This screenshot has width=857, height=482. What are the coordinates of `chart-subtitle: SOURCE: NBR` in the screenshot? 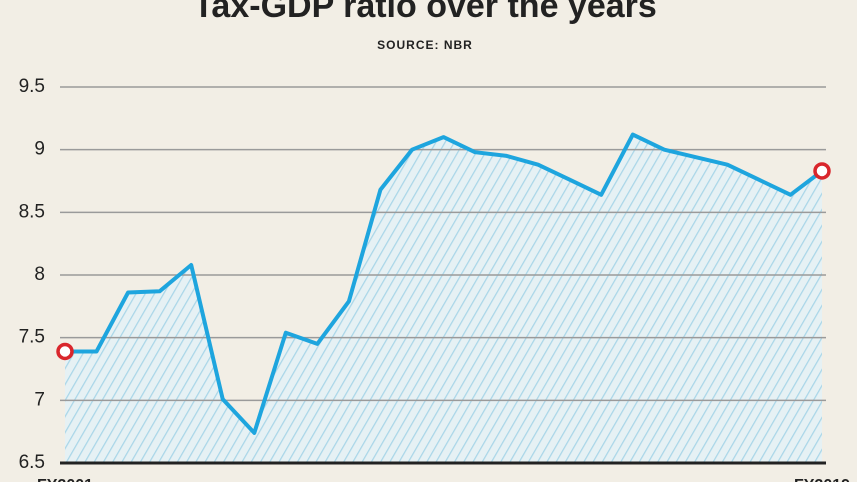 It's located at (425, 45).